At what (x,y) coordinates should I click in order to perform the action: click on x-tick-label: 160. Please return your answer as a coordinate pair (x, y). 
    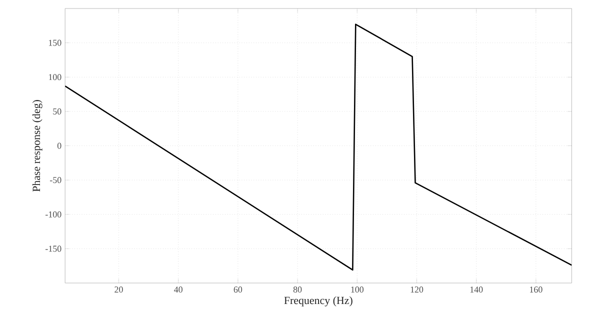
    Looking at the image, I should click on (536, 289).